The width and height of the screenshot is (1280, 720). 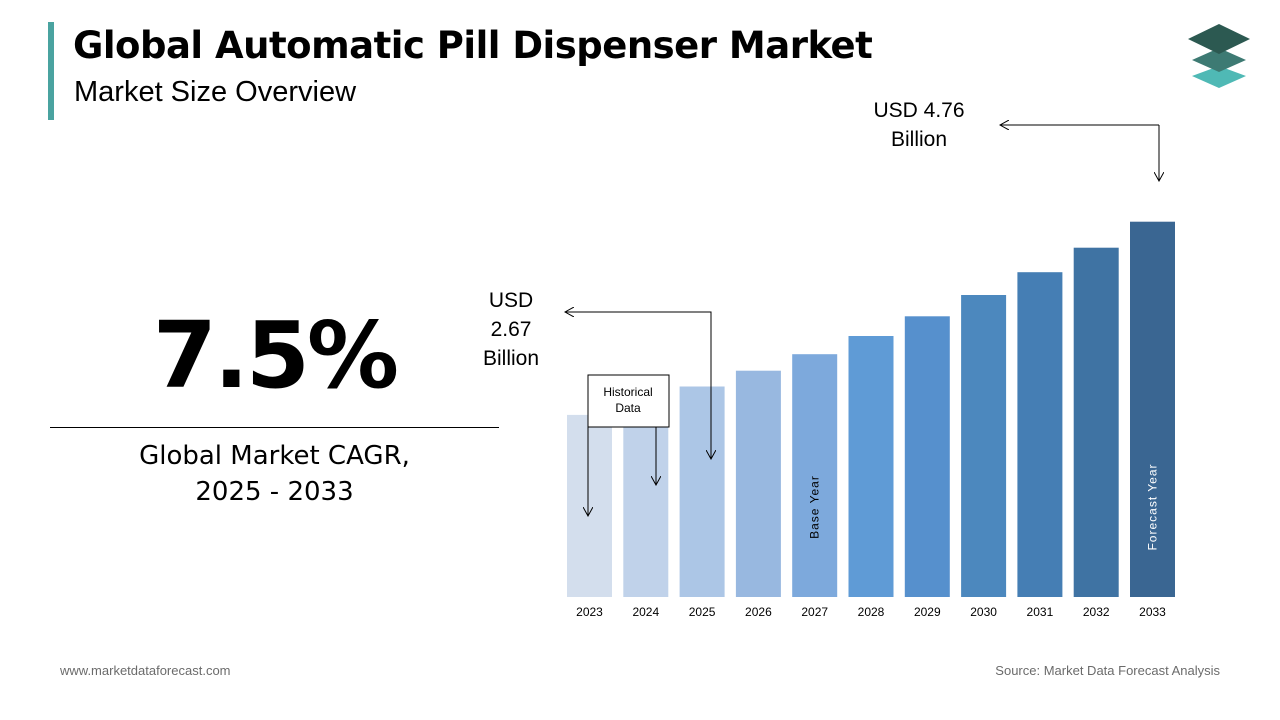 I want to click on cagr-label: Global Market CAGR, 2025 - 2033, so click(x=274, y=474).